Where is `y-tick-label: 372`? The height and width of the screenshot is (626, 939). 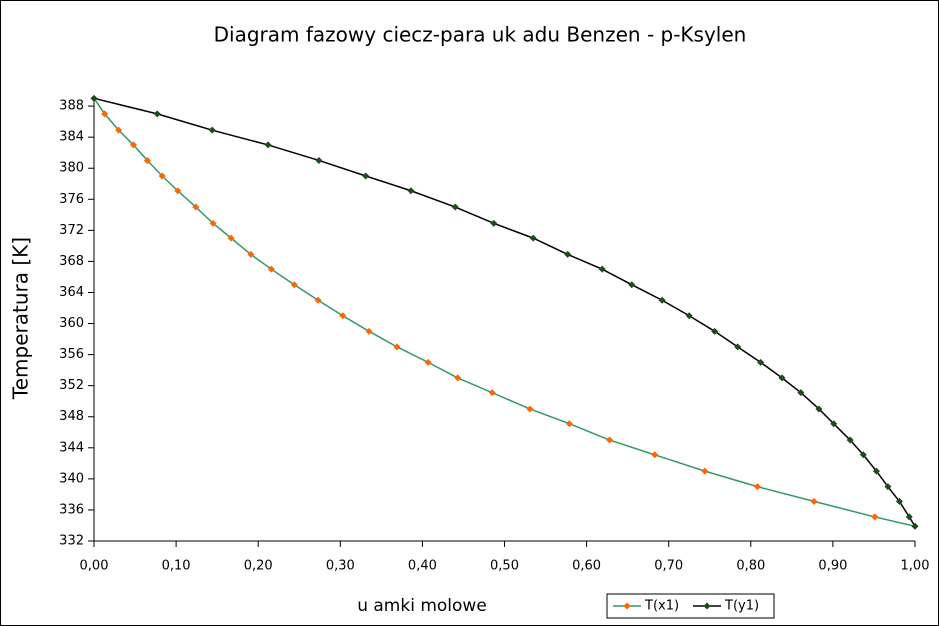
y-tick-label: 372 is located at coordinates (71, 230).